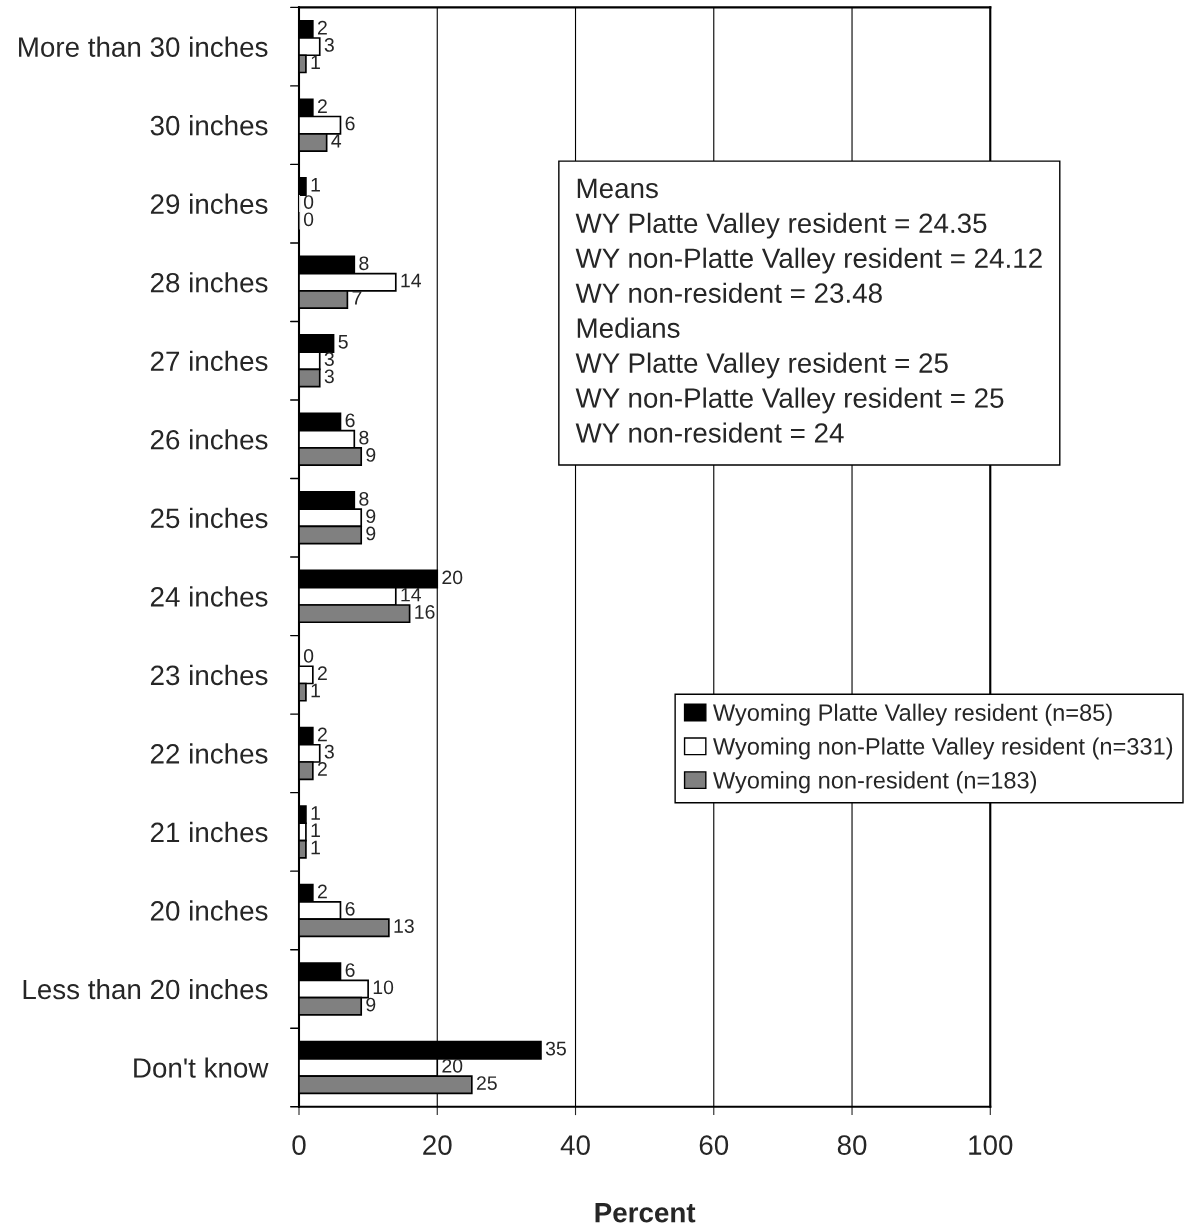 This screenshot has height=1227, width=1196. Describe the element at coordinates (209, 910) in the screenshot. I see `y-tick-label: 20 inches` at that location.